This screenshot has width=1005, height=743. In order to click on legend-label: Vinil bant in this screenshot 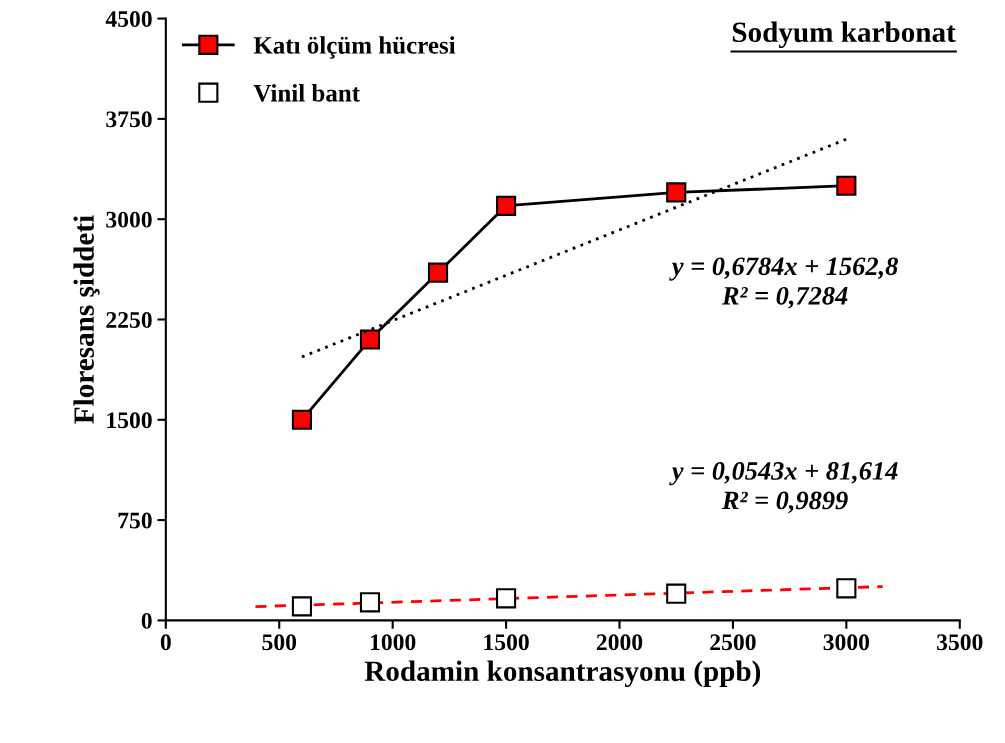, I will do `click(306, 93)`.